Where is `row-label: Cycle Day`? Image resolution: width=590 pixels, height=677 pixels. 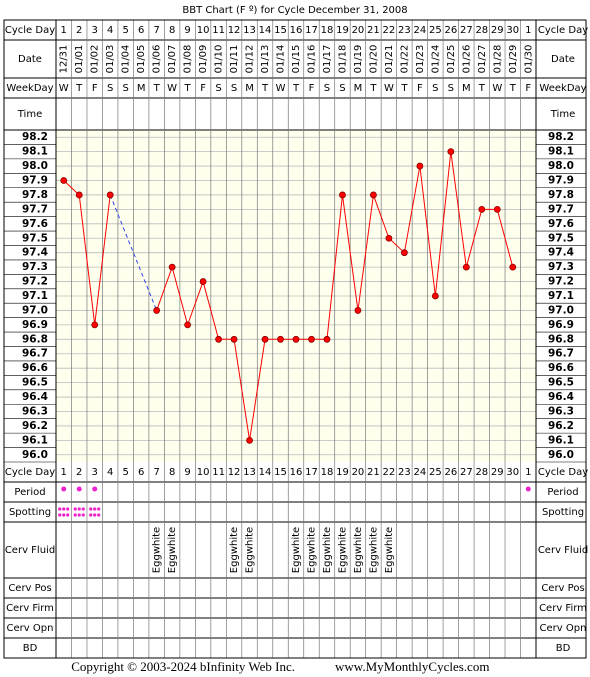
row-label: Cycle Day is located at coordinates (30, 472).